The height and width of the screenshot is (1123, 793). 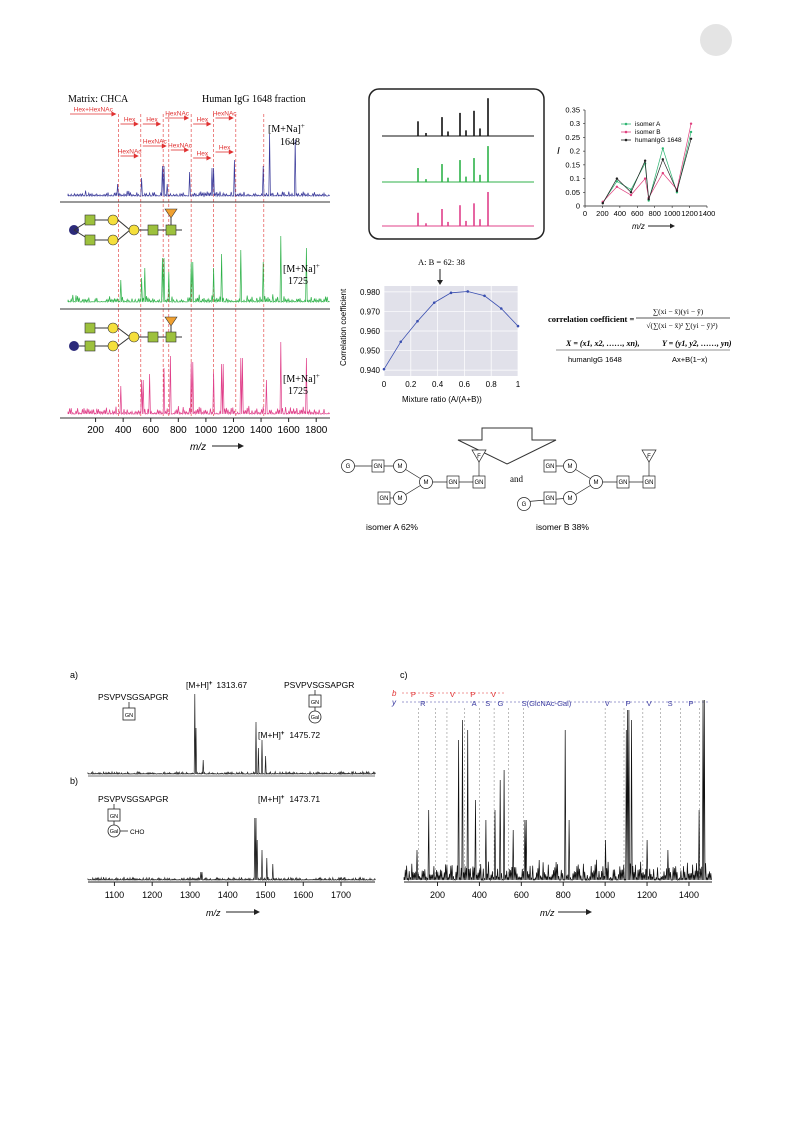 What do you see at coordinates (231, 849) in the screenshot?
I see `spectrum-b` at bounding box center [231, 849].